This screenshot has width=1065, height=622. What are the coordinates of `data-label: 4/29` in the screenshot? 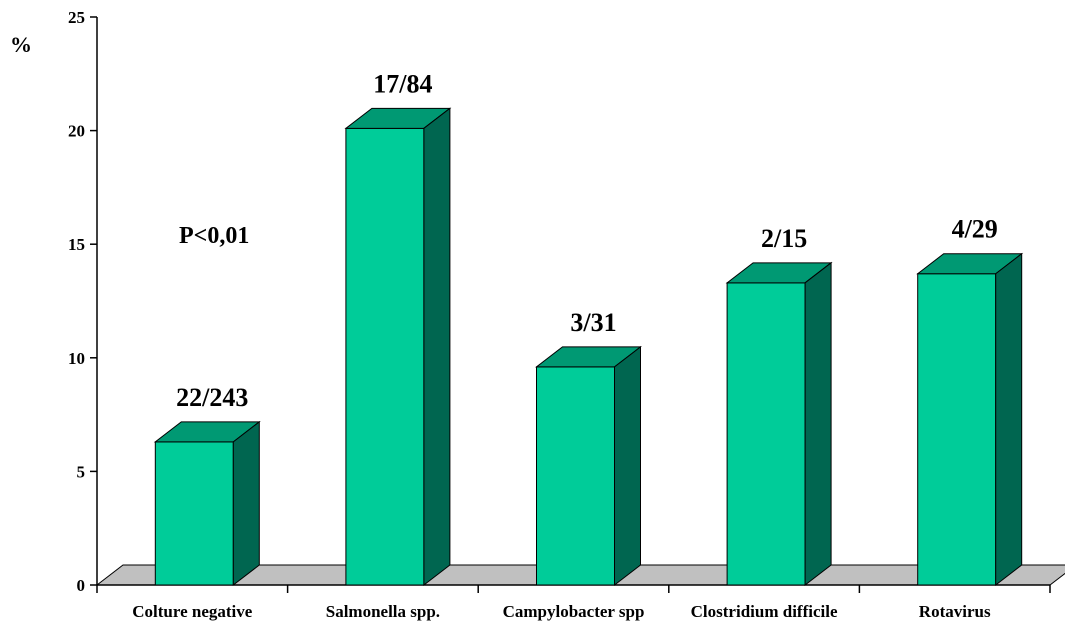 It's located at (975, 229).